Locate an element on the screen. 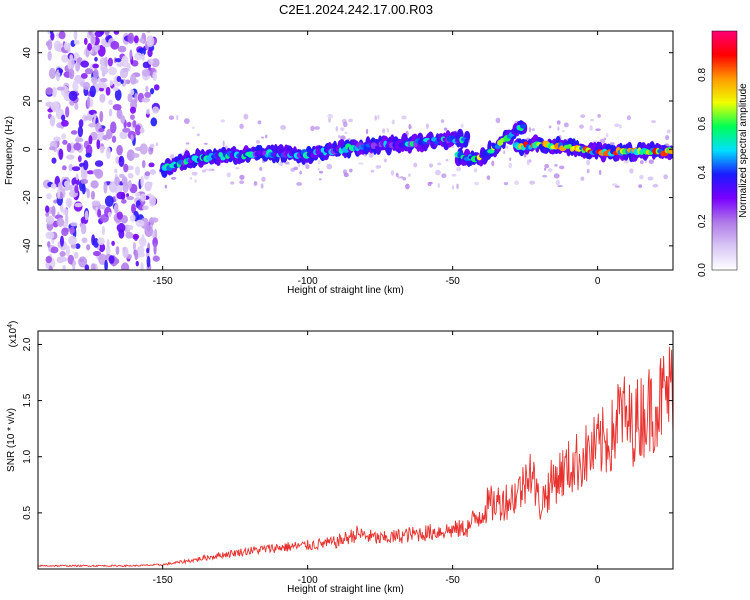 The width and height of the screenshot is (750, 600). y-tick-label: 20 is located at coordinates (27, 101).